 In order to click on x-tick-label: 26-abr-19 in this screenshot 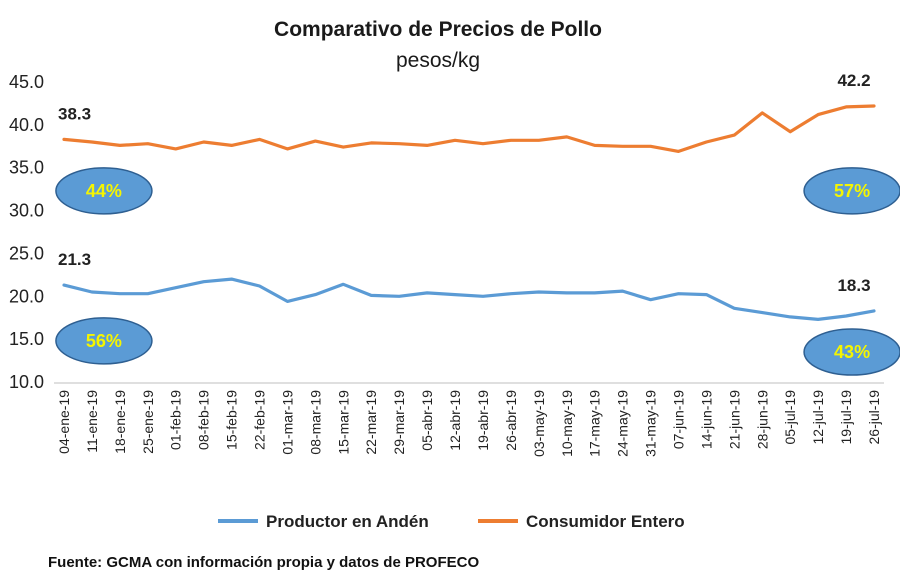, I will do `click(511, 420)`.